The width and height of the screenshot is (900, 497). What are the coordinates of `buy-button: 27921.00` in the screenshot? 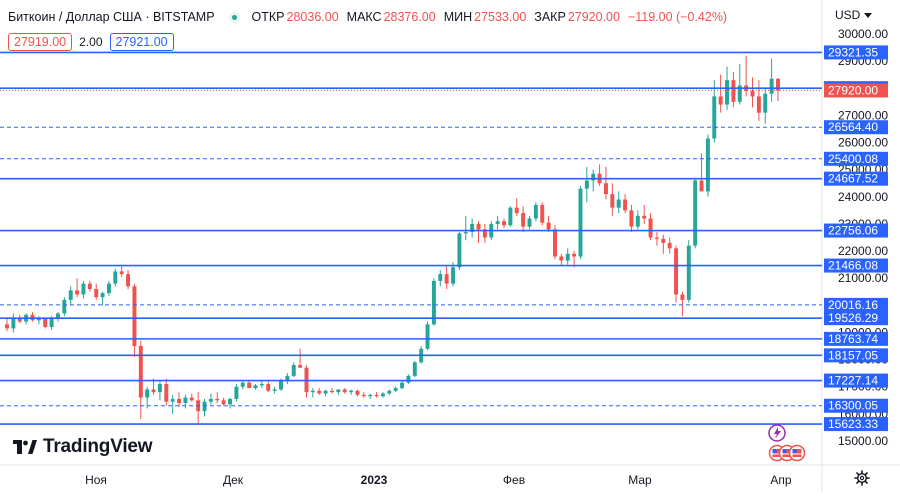 It's located at (141, 42).